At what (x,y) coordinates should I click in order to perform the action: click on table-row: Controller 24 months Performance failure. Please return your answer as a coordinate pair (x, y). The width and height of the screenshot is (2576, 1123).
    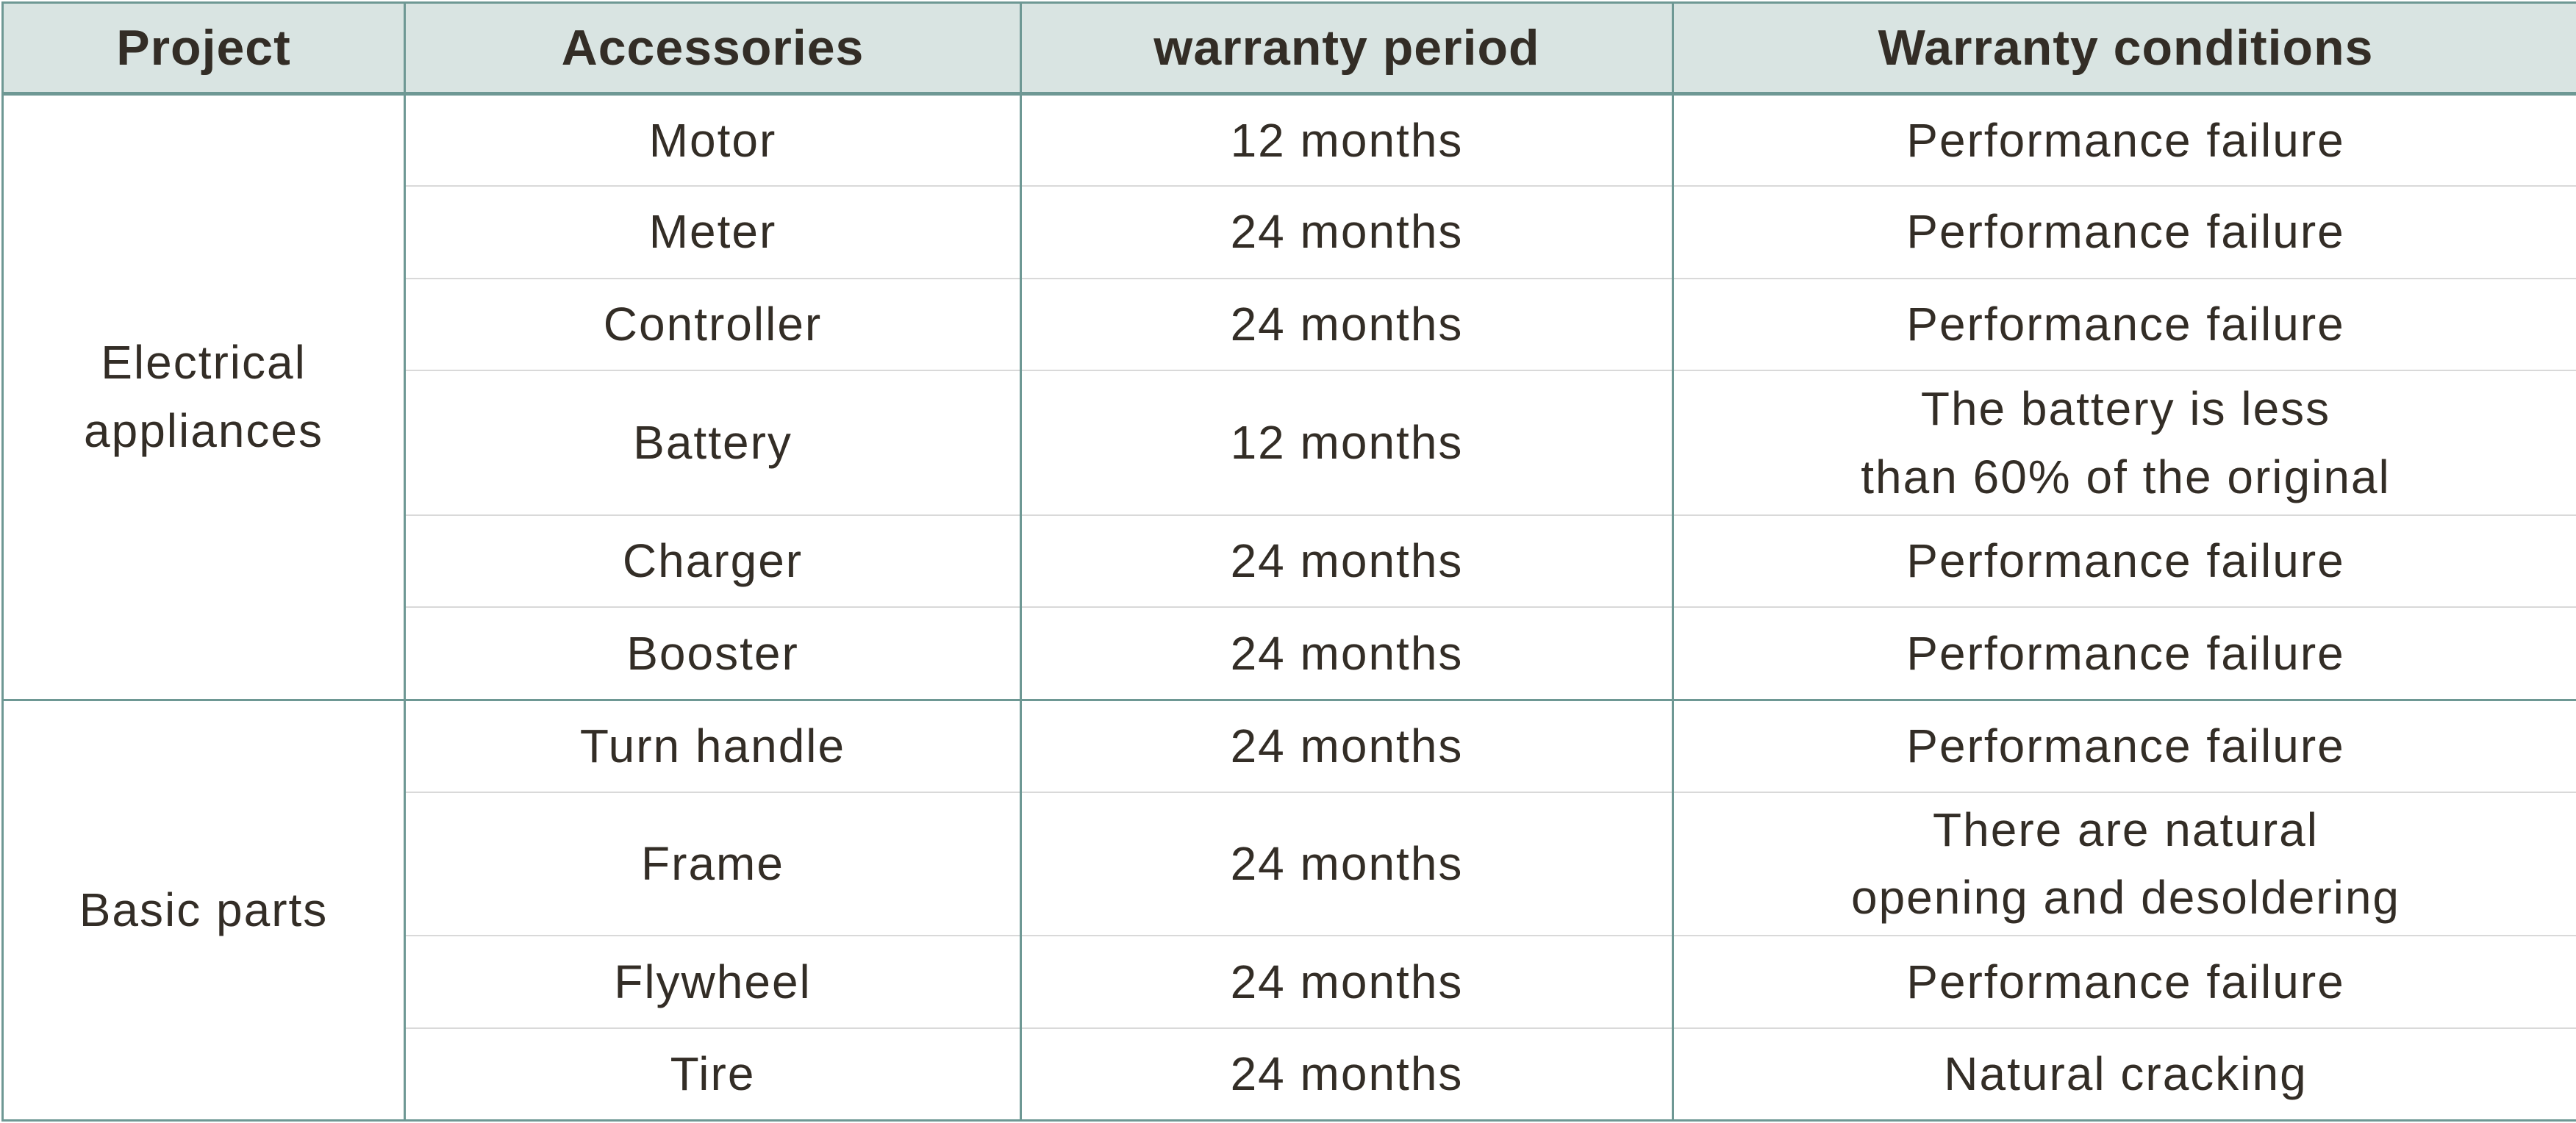
    Looking at the image, I should click on (1289, 324).